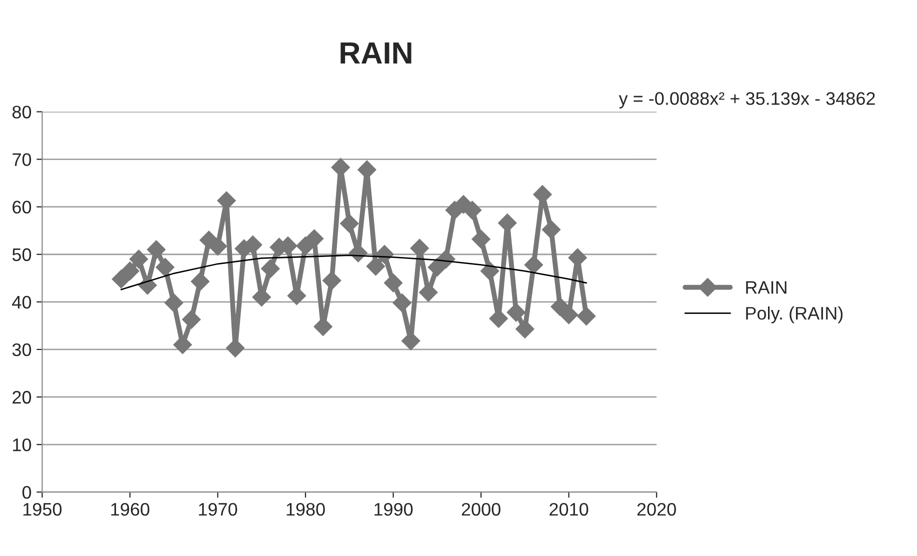 The width and height of the screenshot is (917, 556). Describe the element at coordinates (22, 112) in the screenshot. I see `y-tick-label: 80` at that location.